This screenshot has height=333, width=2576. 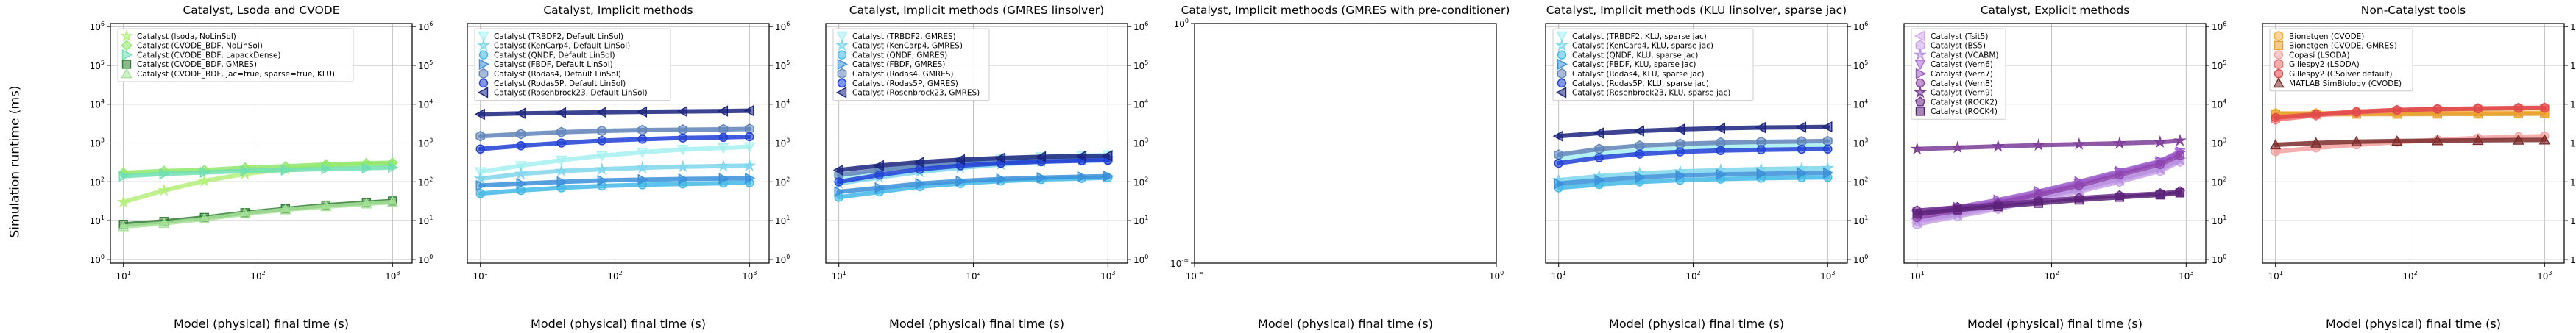 What do you see at coordinates (97, 181) in the screenshot?
I see `y-tick-label: 102` at bounding box center [97, 181].